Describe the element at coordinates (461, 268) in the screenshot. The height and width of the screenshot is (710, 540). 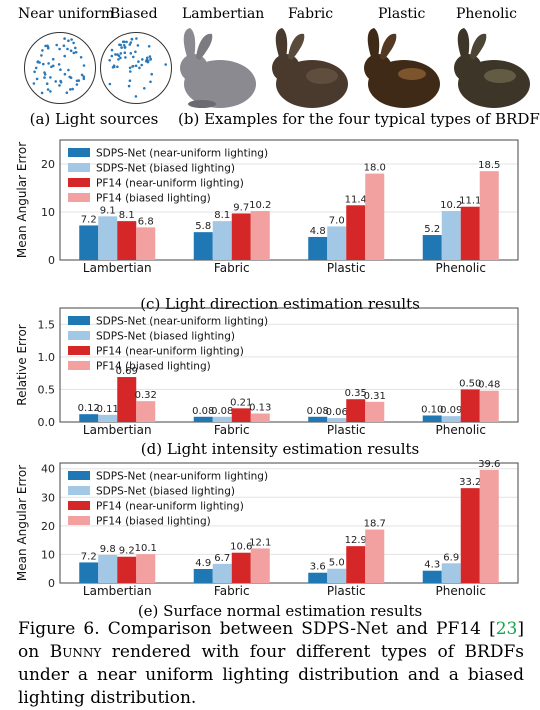
I see `x-tick-label: Phenolic` at that location.